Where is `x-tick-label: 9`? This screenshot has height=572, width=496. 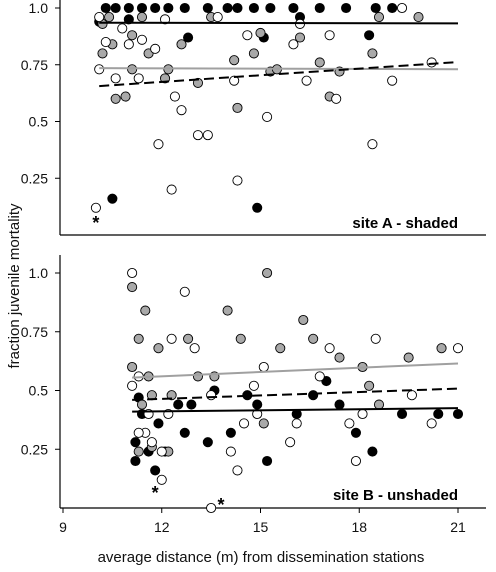 x-tick-label: 9 is located at coordinates (63, 527).